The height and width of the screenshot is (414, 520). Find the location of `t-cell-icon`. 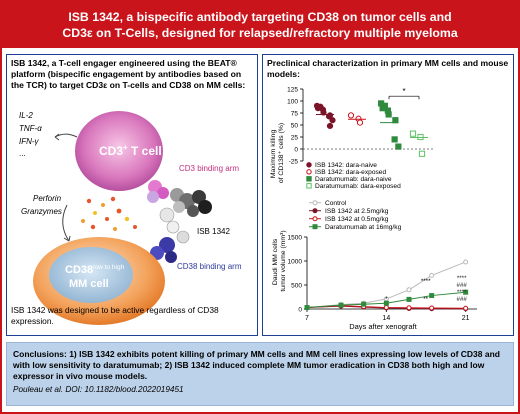

t-cell-icon is located at coordinates (119, 151).